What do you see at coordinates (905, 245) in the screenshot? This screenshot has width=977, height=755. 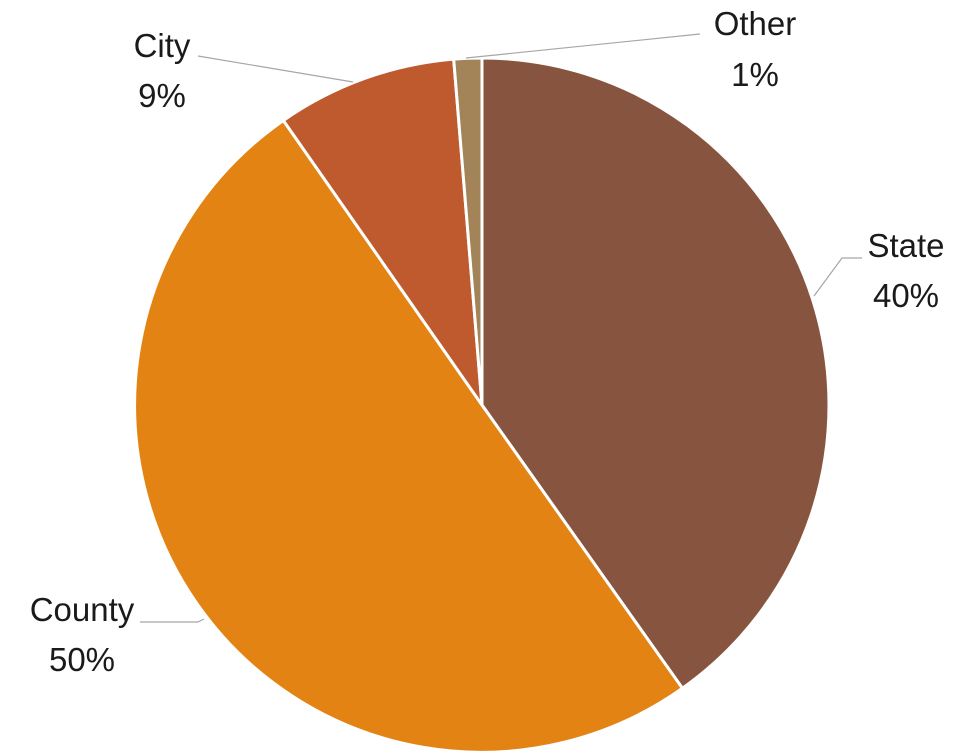 I see `slice-label-name: State` at bounding box center [905, 245].